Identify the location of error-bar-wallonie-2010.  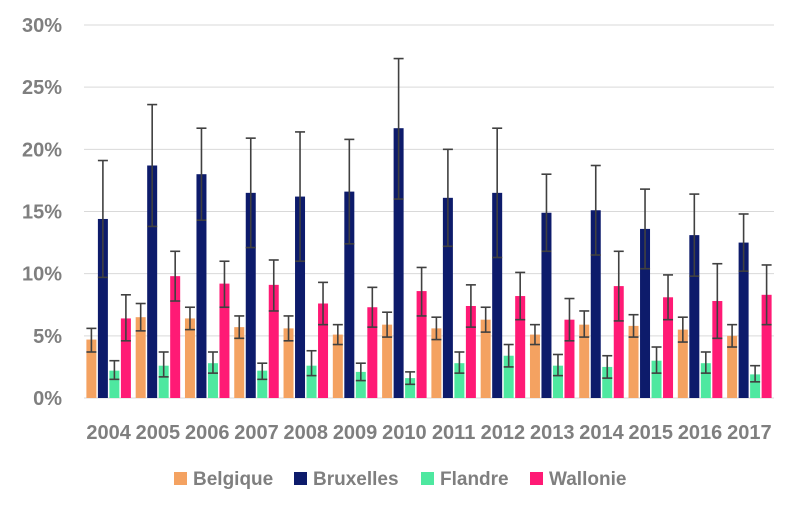
(421, 291).